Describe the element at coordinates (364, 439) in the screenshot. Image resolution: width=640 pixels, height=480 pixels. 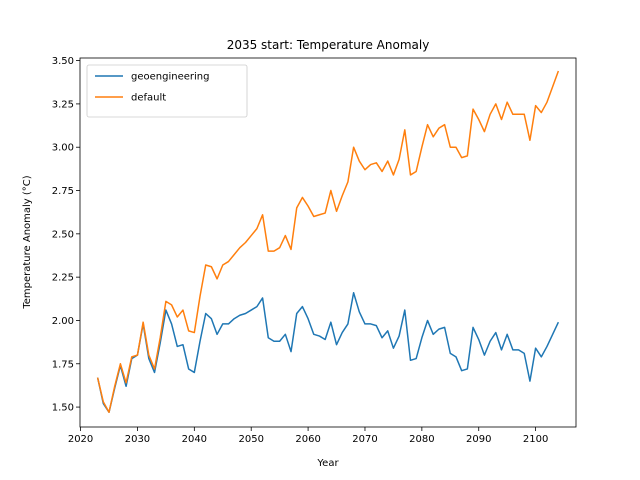
I see `x-tick-label: 2070` at that location.